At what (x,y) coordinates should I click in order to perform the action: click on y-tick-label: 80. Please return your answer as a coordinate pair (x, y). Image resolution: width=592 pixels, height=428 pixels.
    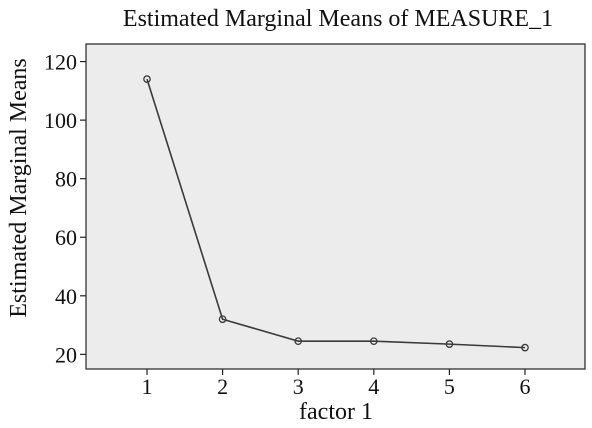
    Looking at the image, I should click on (66, 179).